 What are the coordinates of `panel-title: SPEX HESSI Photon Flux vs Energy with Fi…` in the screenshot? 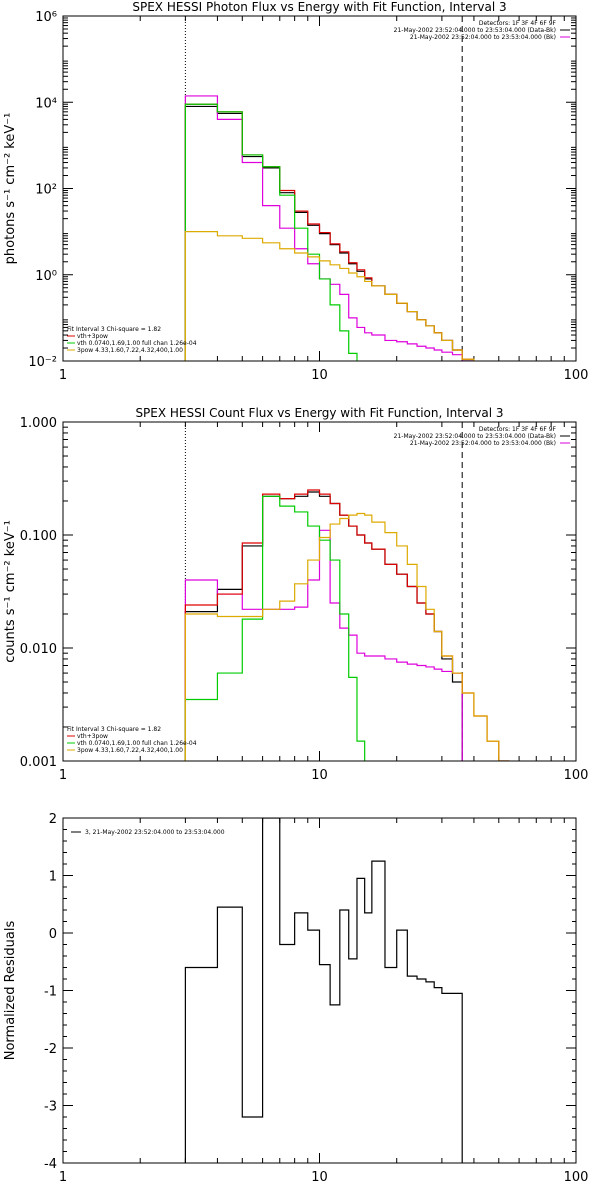 It's located at (319, 7).